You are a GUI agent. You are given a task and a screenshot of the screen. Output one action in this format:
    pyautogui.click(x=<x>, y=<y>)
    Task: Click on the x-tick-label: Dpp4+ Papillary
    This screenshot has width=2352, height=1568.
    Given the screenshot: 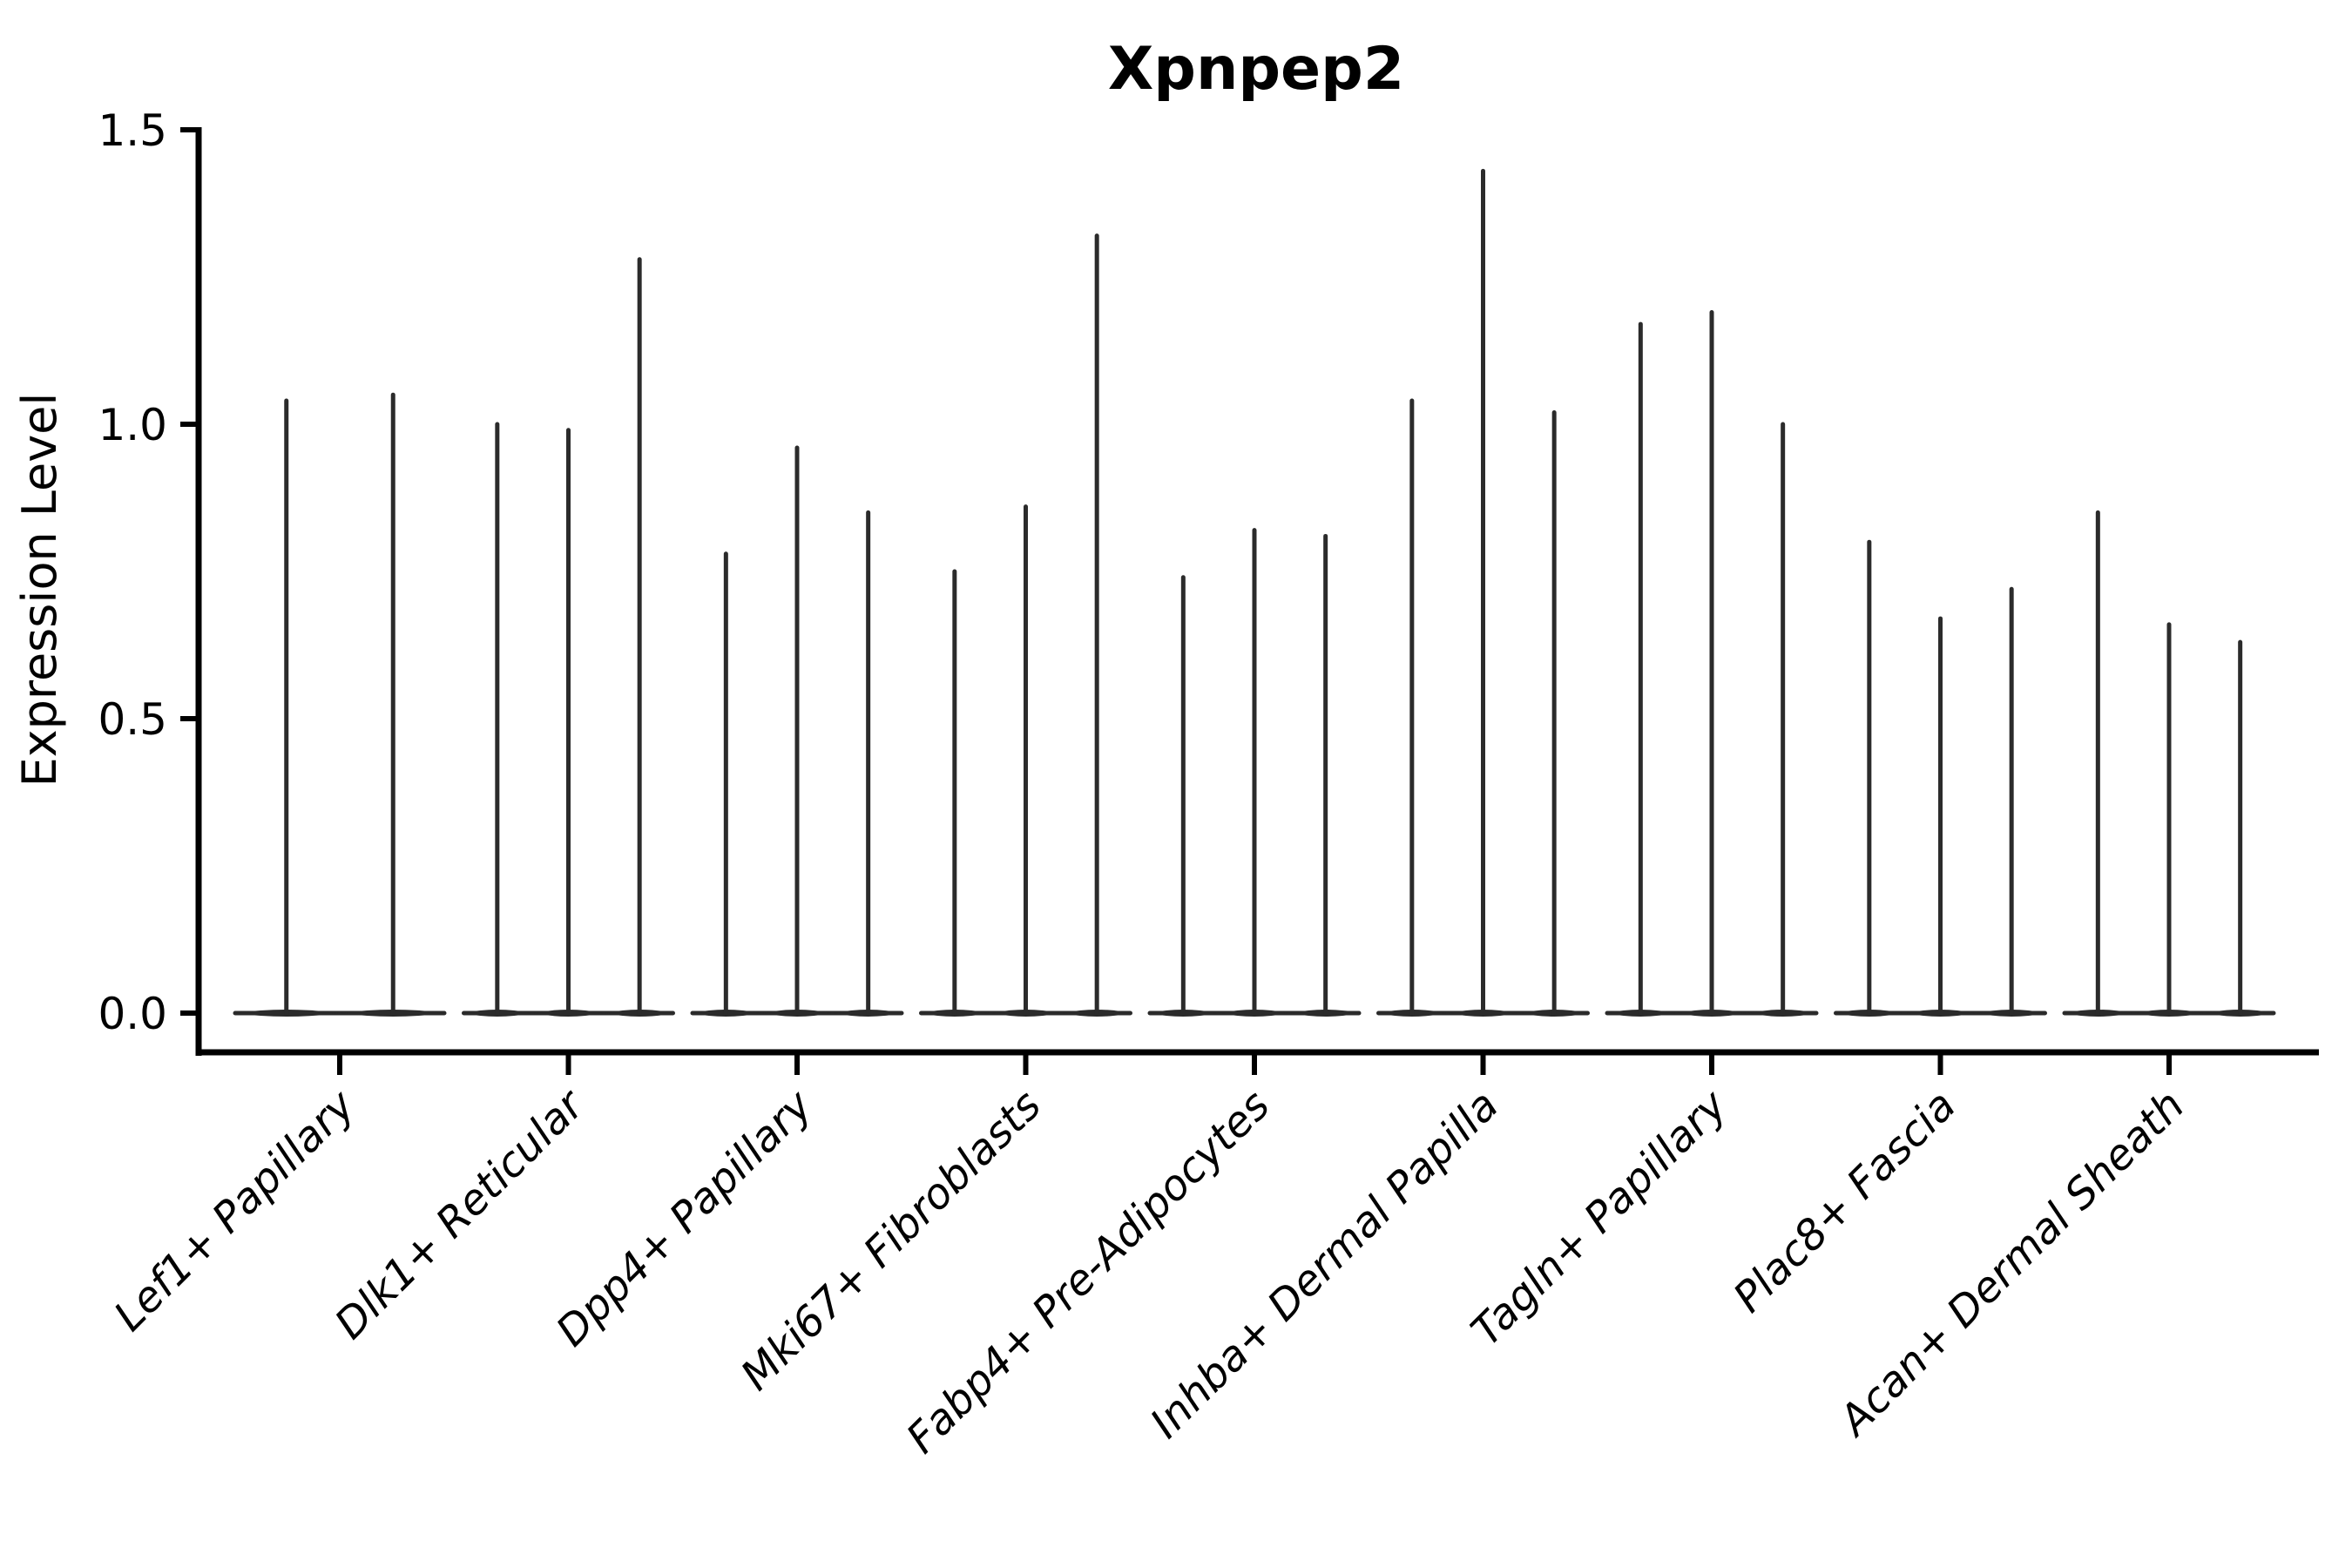 What is the action you would take?
    pyautogui.click(x=684, y=1217)
    